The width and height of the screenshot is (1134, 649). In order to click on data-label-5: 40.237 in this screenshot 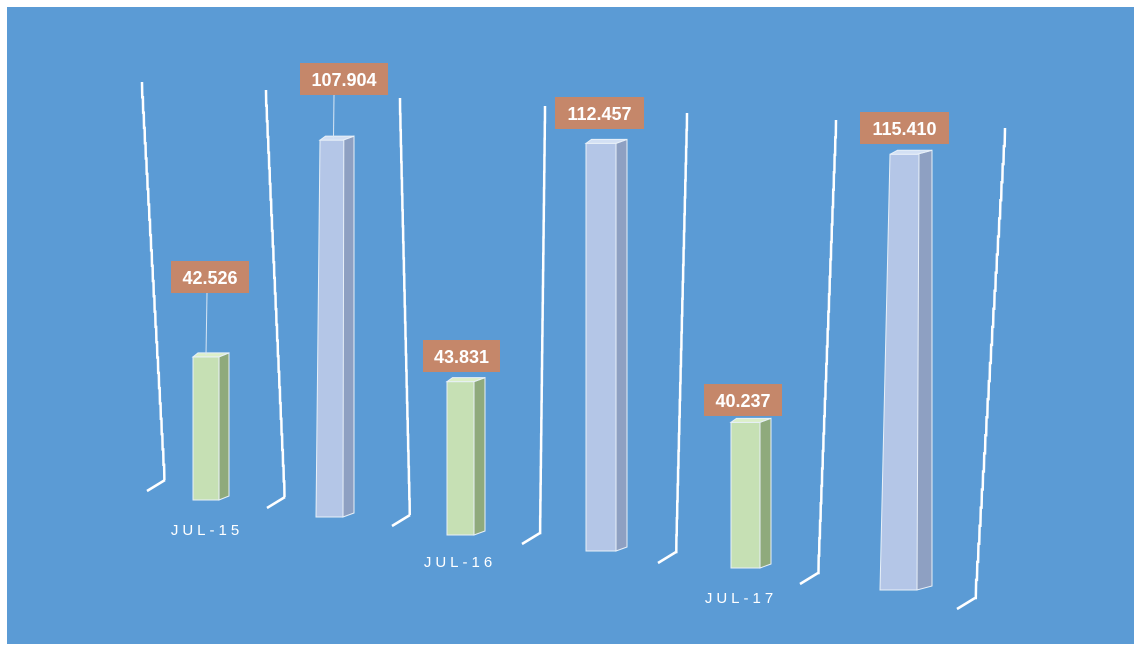, I will do `click(743, 400)`.